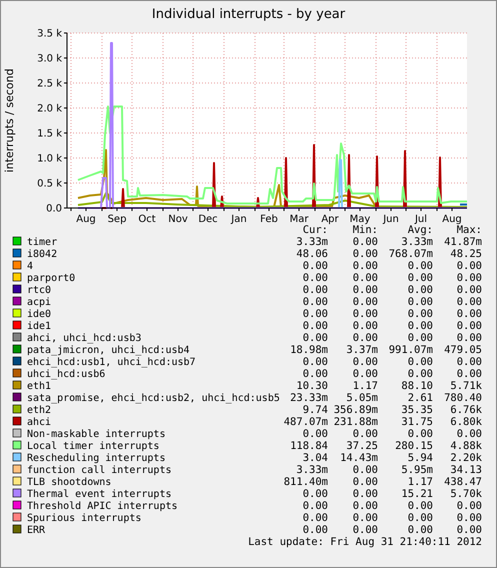  I want to click on text: 3.37m, so click(362, 350).